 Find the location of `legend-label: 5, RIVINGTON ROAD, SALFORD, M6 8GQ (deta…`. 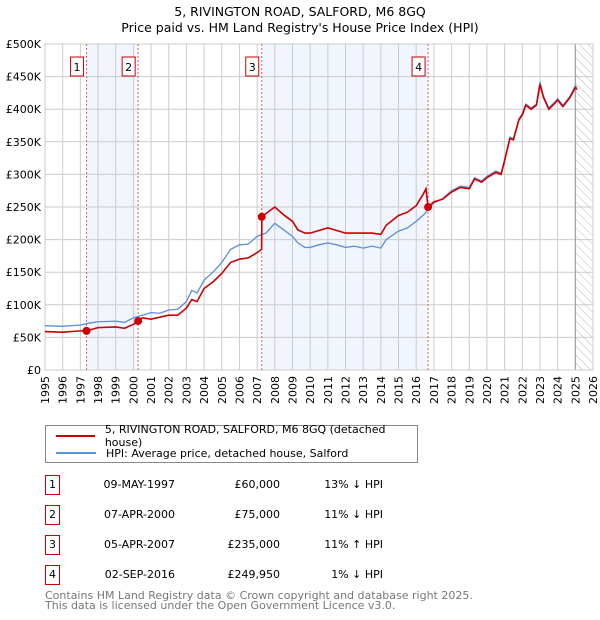

legend-label: 5, RIVINGTON ROAD, SALFORD, M6 8GQ (deta… is located at coordinates (245, 436).